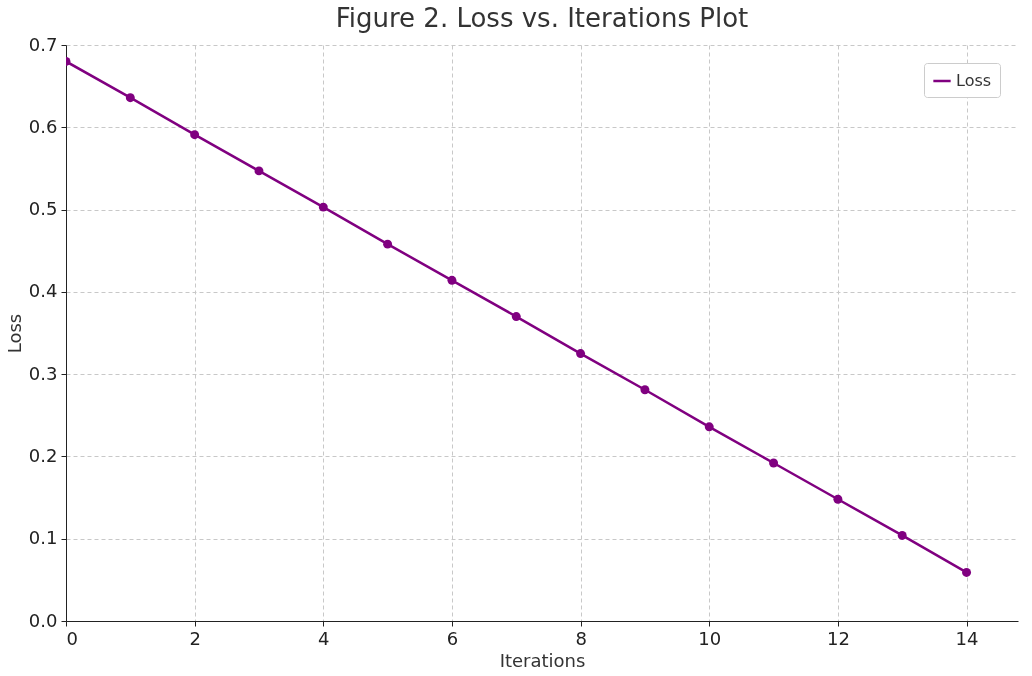 The image size is (1032, 676). What do you see at coordinates (43, 44) in the screenshot?
I see `y-tick-label: 0.7` at bounding box center [43, 44].